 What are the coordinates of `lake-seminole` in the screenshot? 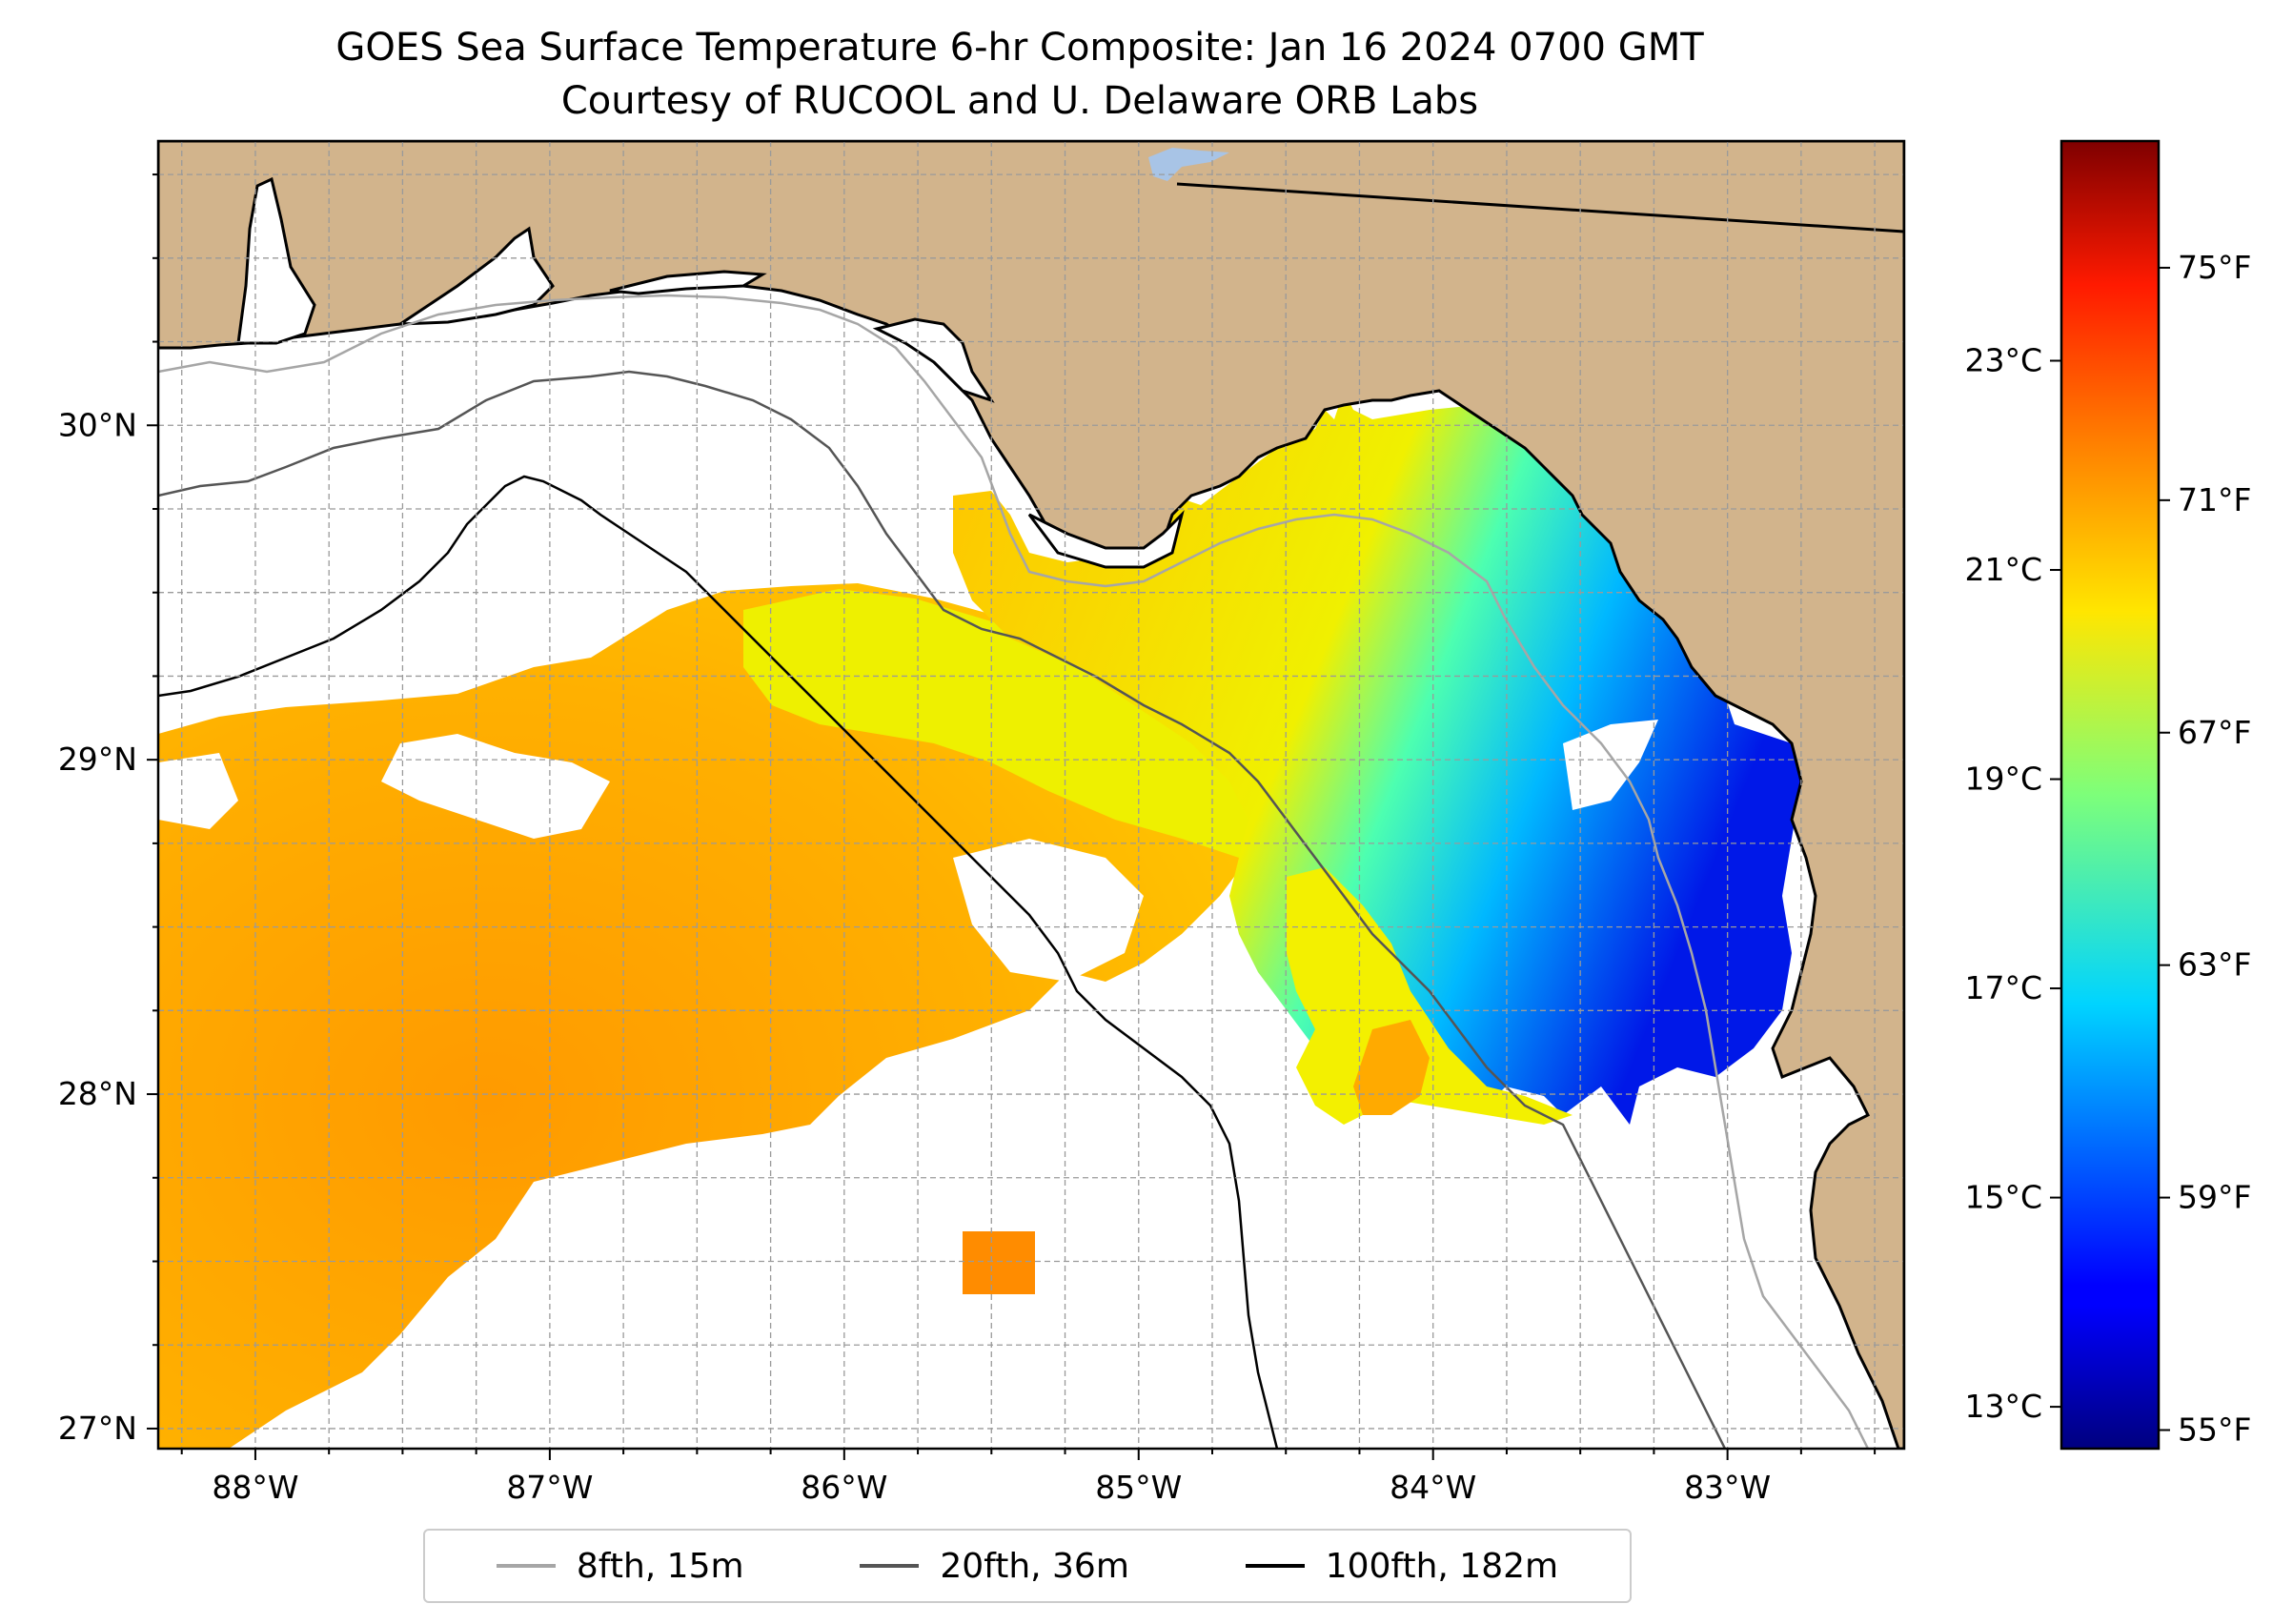 It's located at (1188, 164).